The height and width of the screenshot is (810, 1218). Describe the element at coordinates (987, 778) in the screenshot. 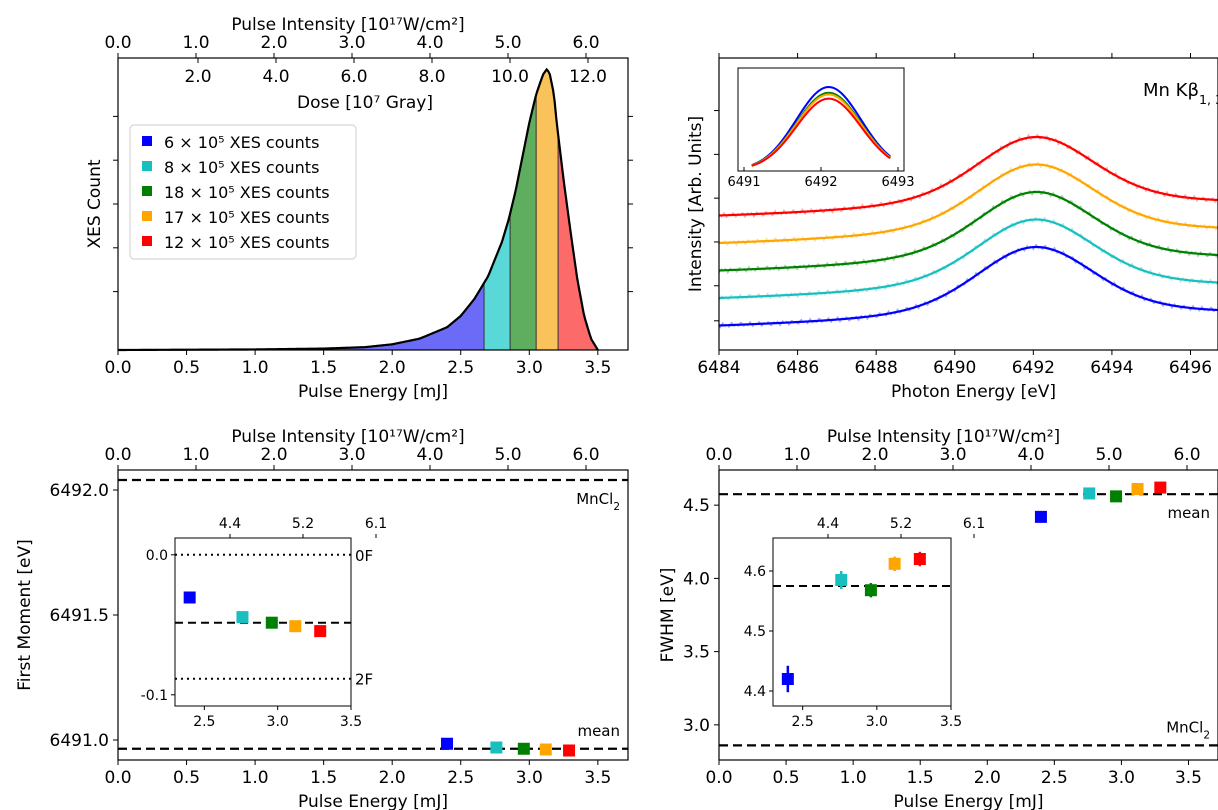

I see `x-tick-label-d: 2.0` at that location.